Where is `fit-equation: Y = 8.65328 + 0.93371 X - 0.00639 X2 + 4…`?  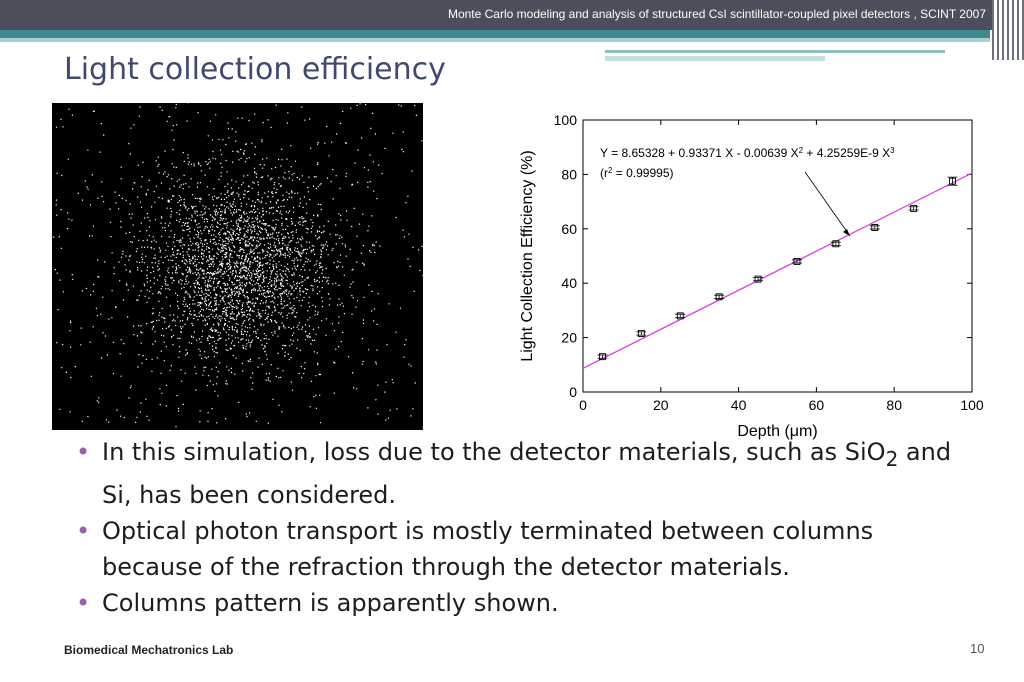 fit-equation: Y = 8.65328 + 0.93371 X - 0.00639 X2 + 4… is located at coordinates (747, 153).